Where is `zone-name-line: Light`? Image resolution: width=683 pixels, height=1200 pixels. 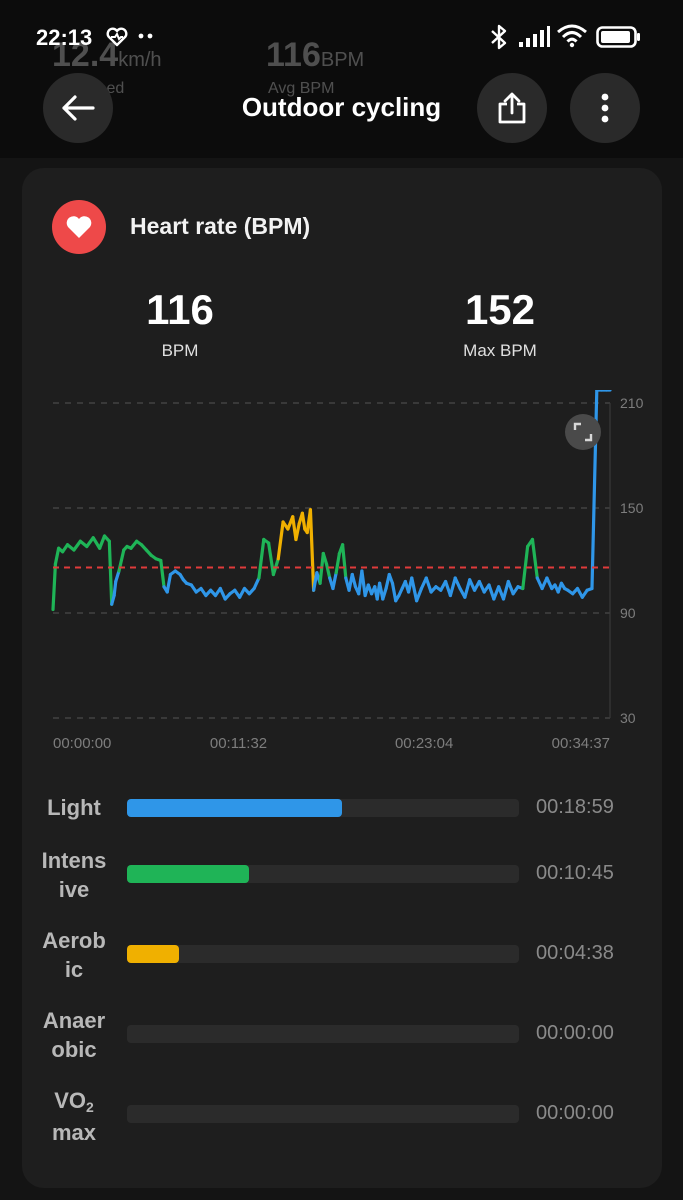
zone-name-line: Light is located at coordinates (74, 807).